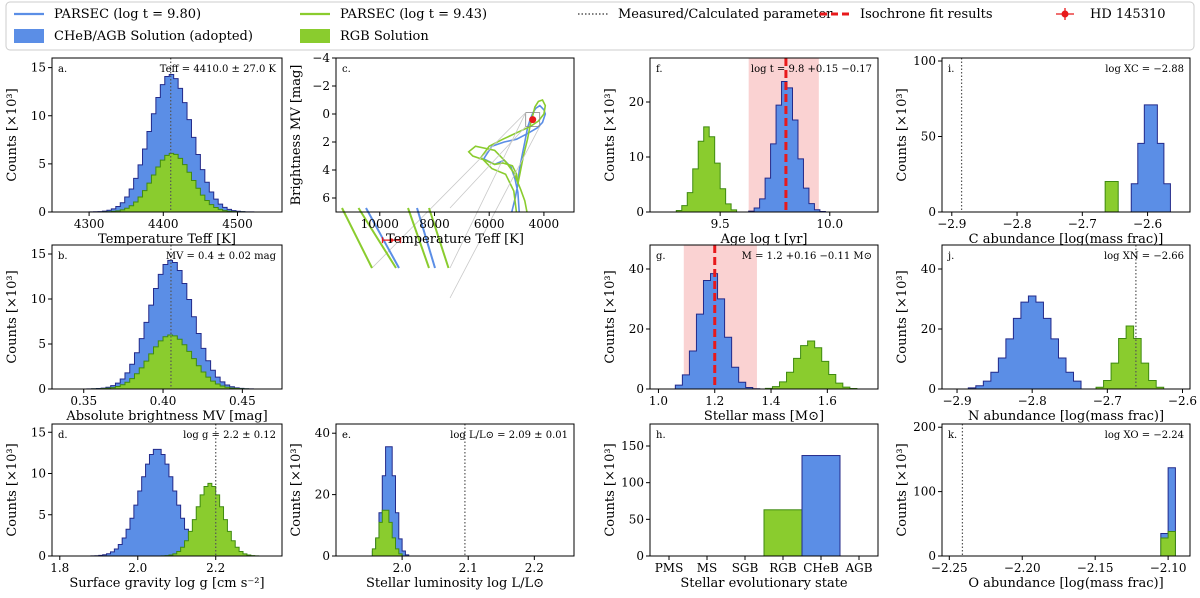 The height and width of the screenshot is (598, 1200). What do you see at coordinates (661, 256) in the screenshot?
I see `panel-letter: g.` at bounding box center [661, 256].